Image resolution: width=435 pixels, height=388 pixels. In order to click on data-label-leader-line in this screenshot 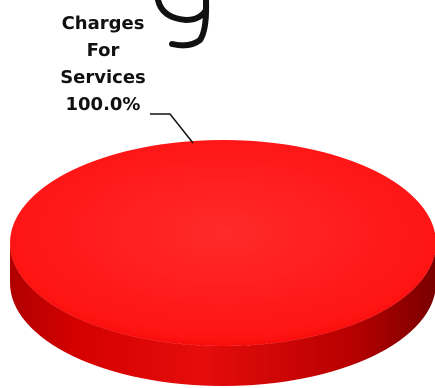, I will do `click(172, 128)`.